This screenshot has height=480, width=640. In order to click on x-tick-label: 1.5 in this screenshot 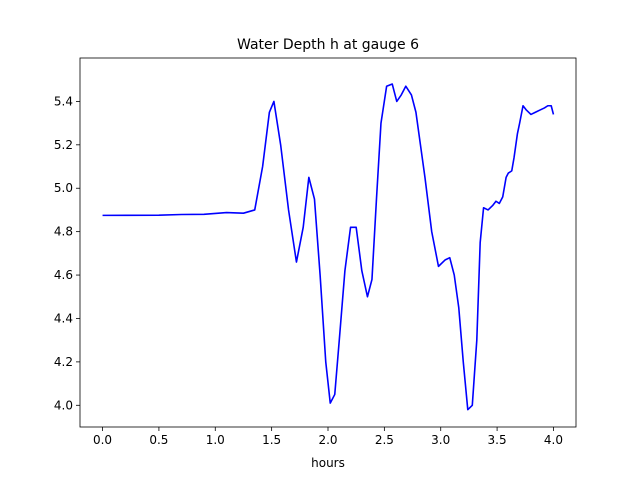, I will do `click(271, 440)`.